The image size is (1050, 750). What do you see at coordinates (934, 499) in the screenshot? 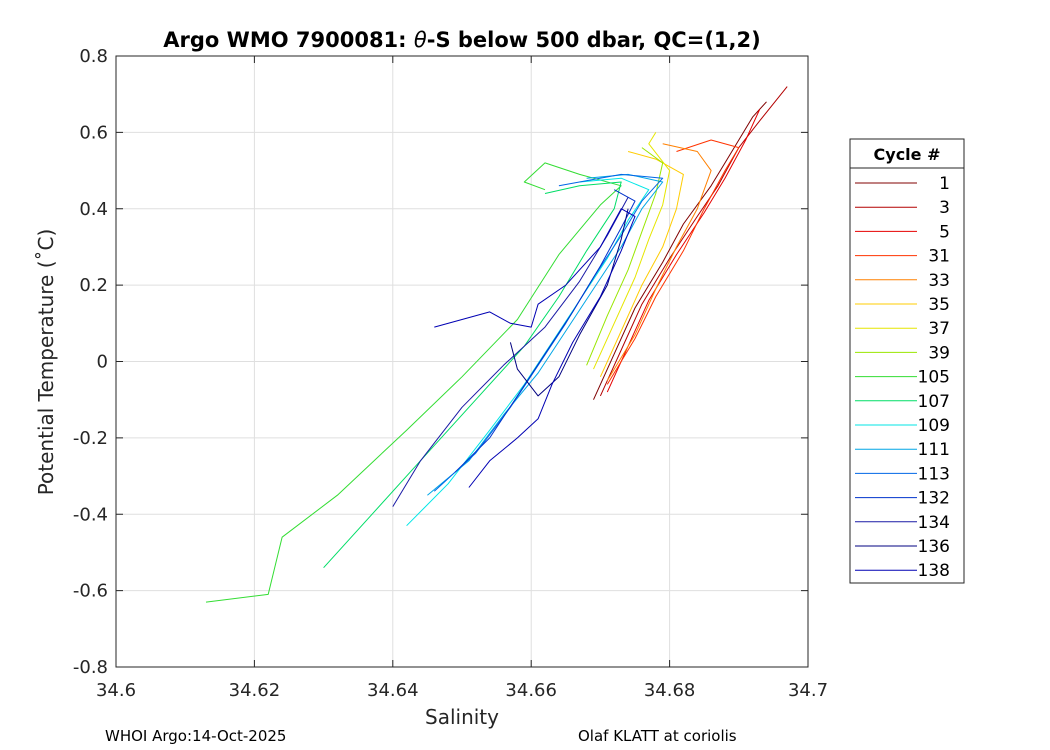
I see `legend-label-cycle-132: 132` at bounding box center [934, 499].